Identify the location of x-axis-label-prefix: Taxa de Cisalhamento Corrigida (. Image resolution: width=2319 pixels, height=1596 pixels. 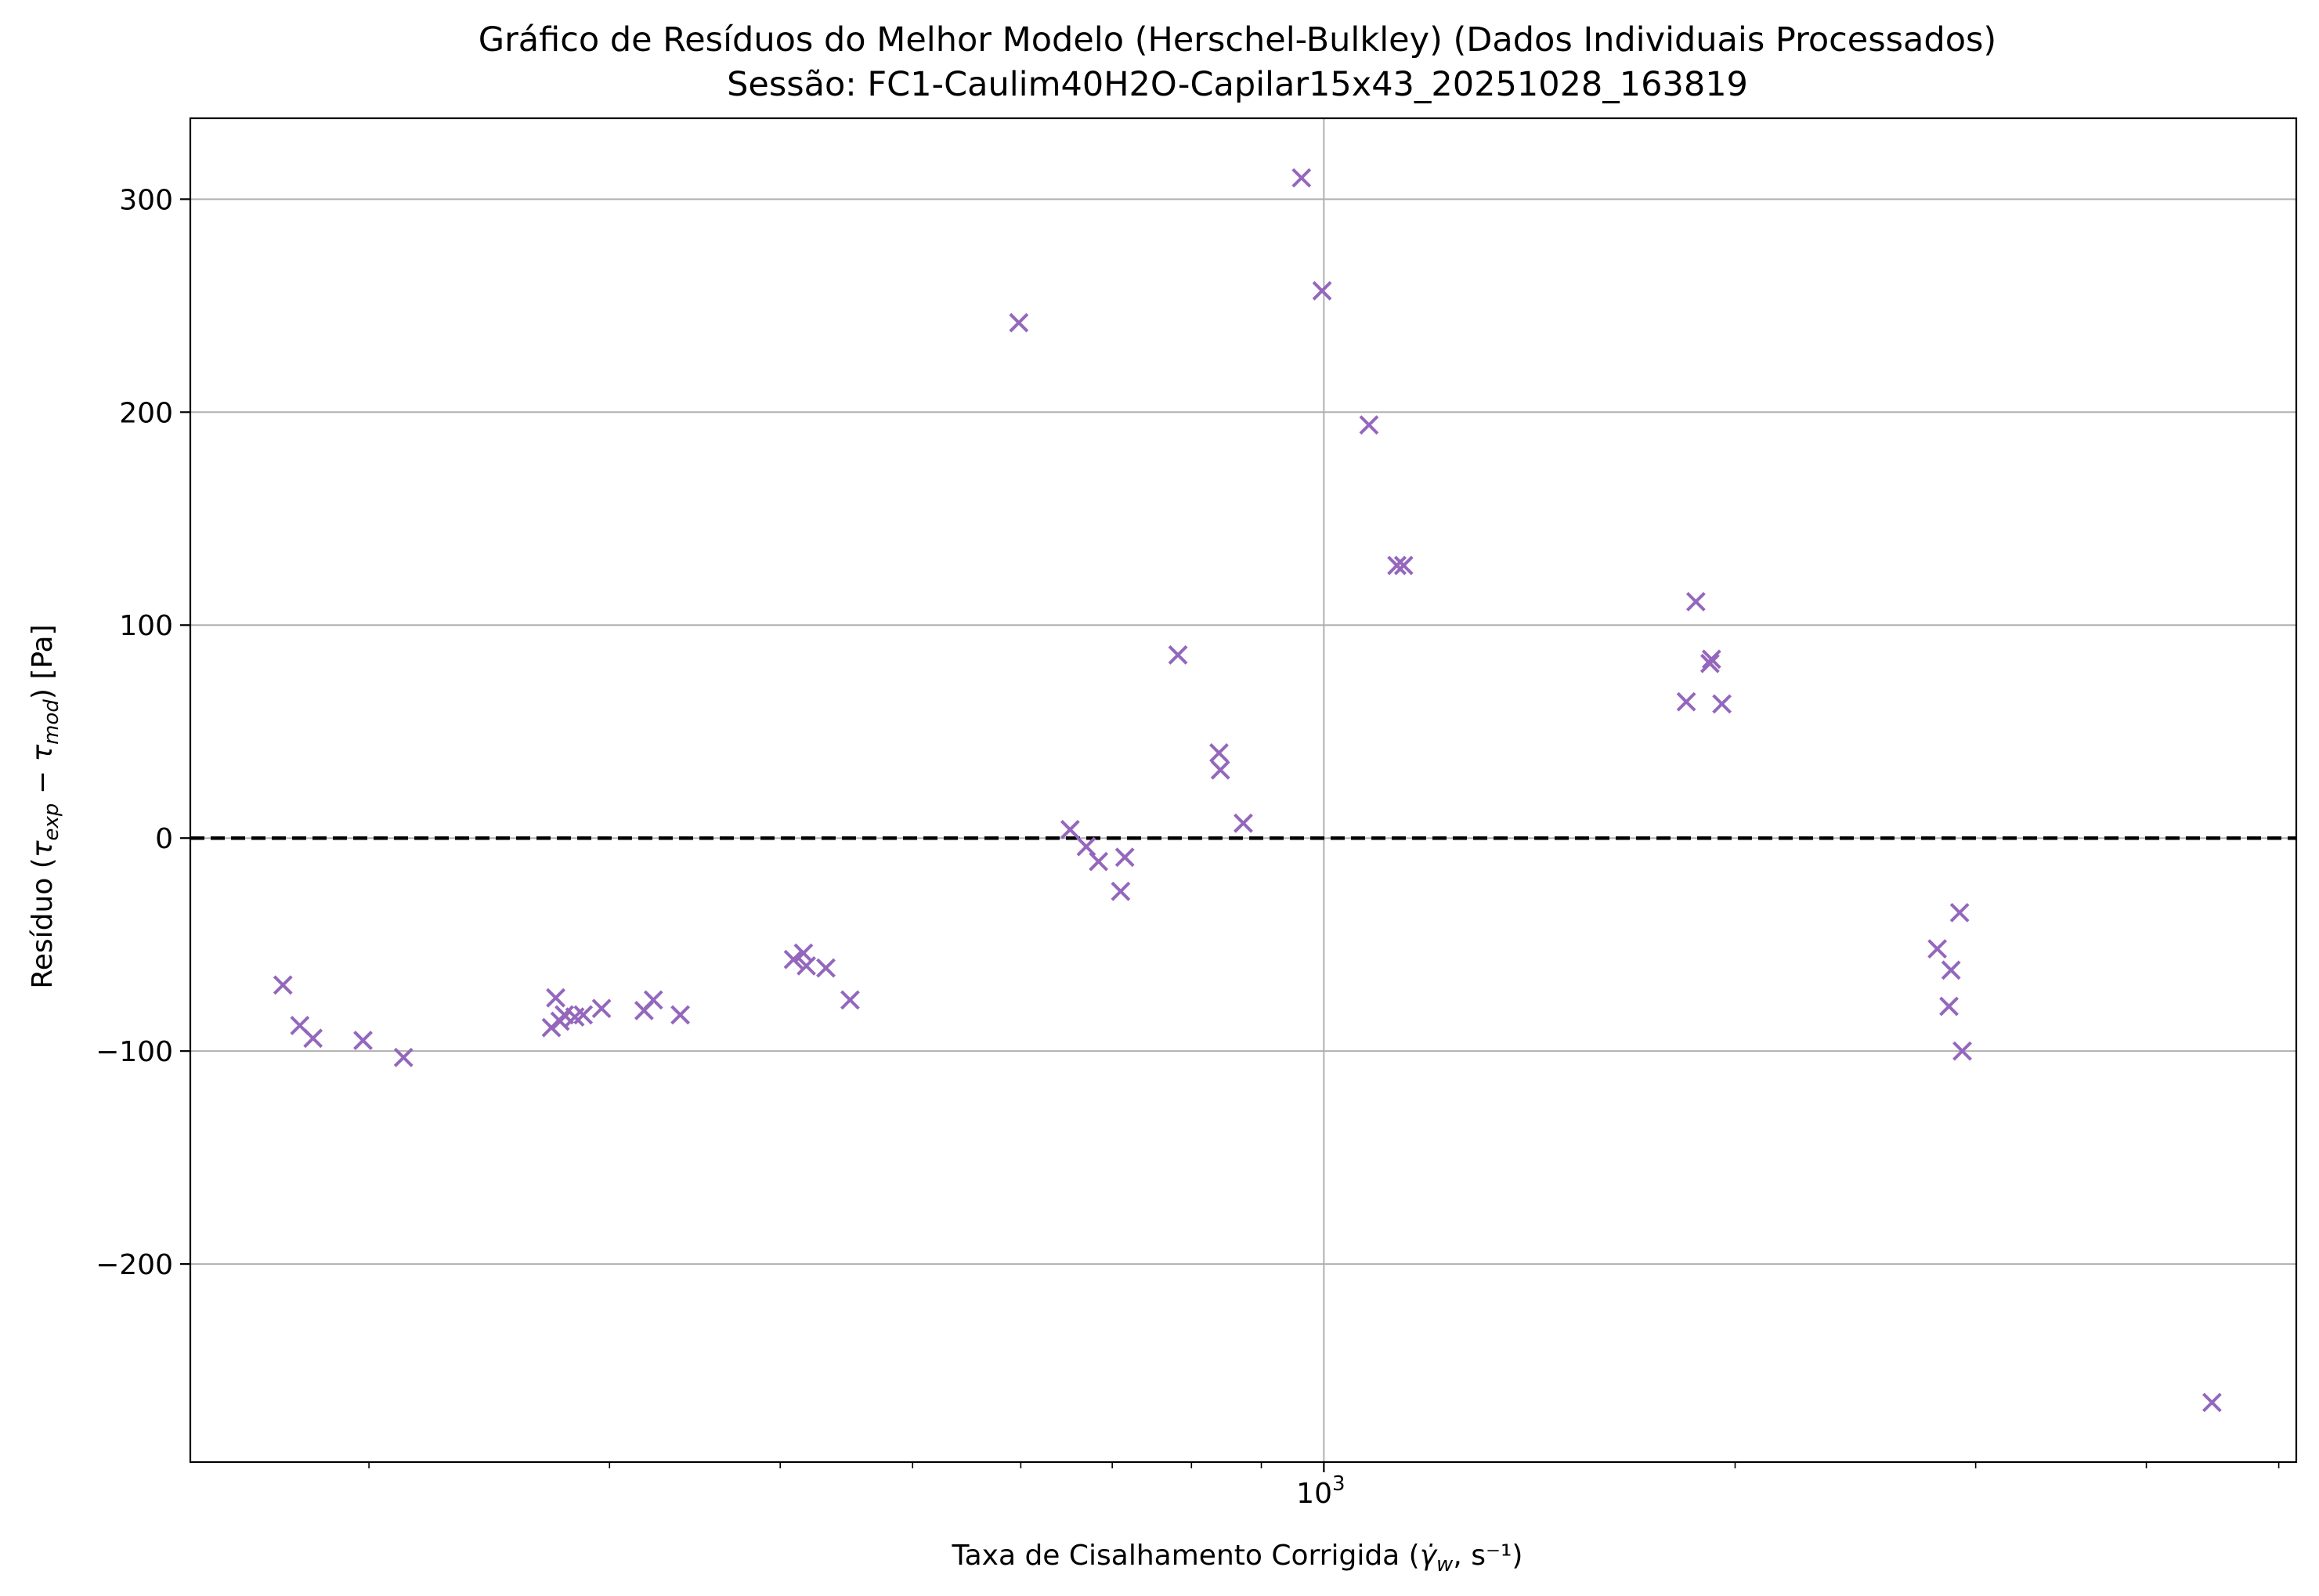
(1186, 1556).